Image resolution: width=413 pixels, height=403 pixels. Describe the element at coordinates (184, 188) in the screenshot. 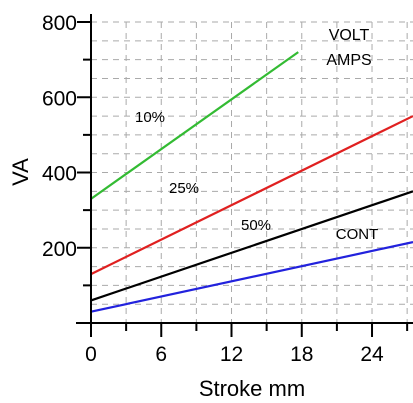

I see `series-label-25pct: 25%` at that location.